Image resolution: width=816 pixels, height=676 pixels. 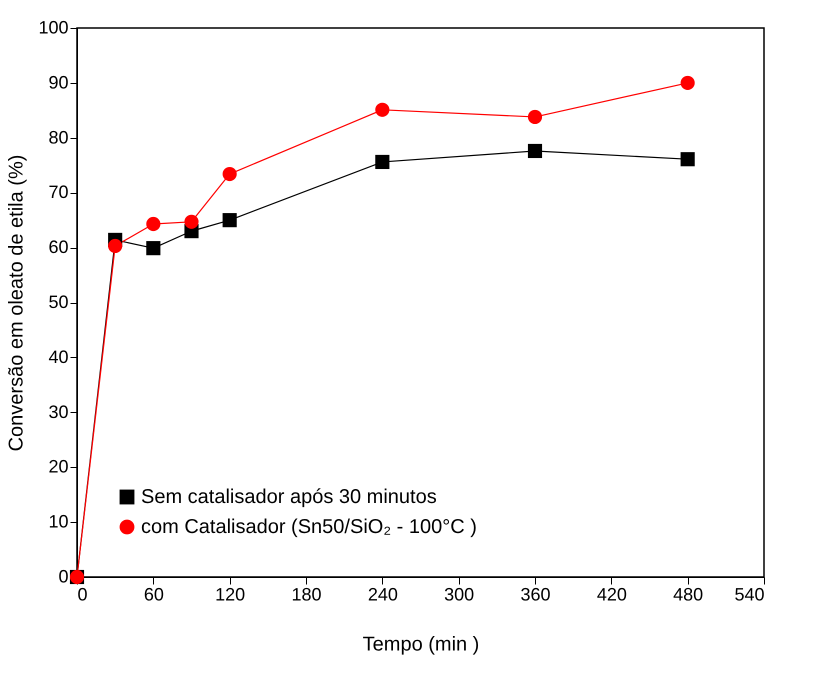 What do you see at coordinates (230, 594) in the screenshot?
I see `x-tick-label: 120` at bounding box center [230, 594].